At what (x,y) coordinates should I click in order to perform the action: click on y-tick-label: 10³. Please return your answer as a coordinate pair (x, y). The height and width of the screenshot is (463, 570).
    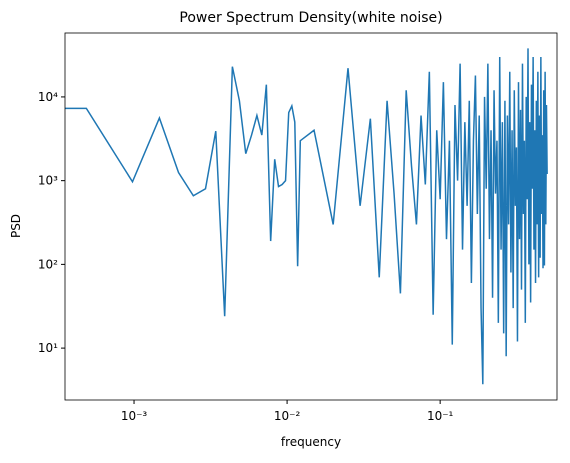
    Looking at the image, I should click on (48, 181).